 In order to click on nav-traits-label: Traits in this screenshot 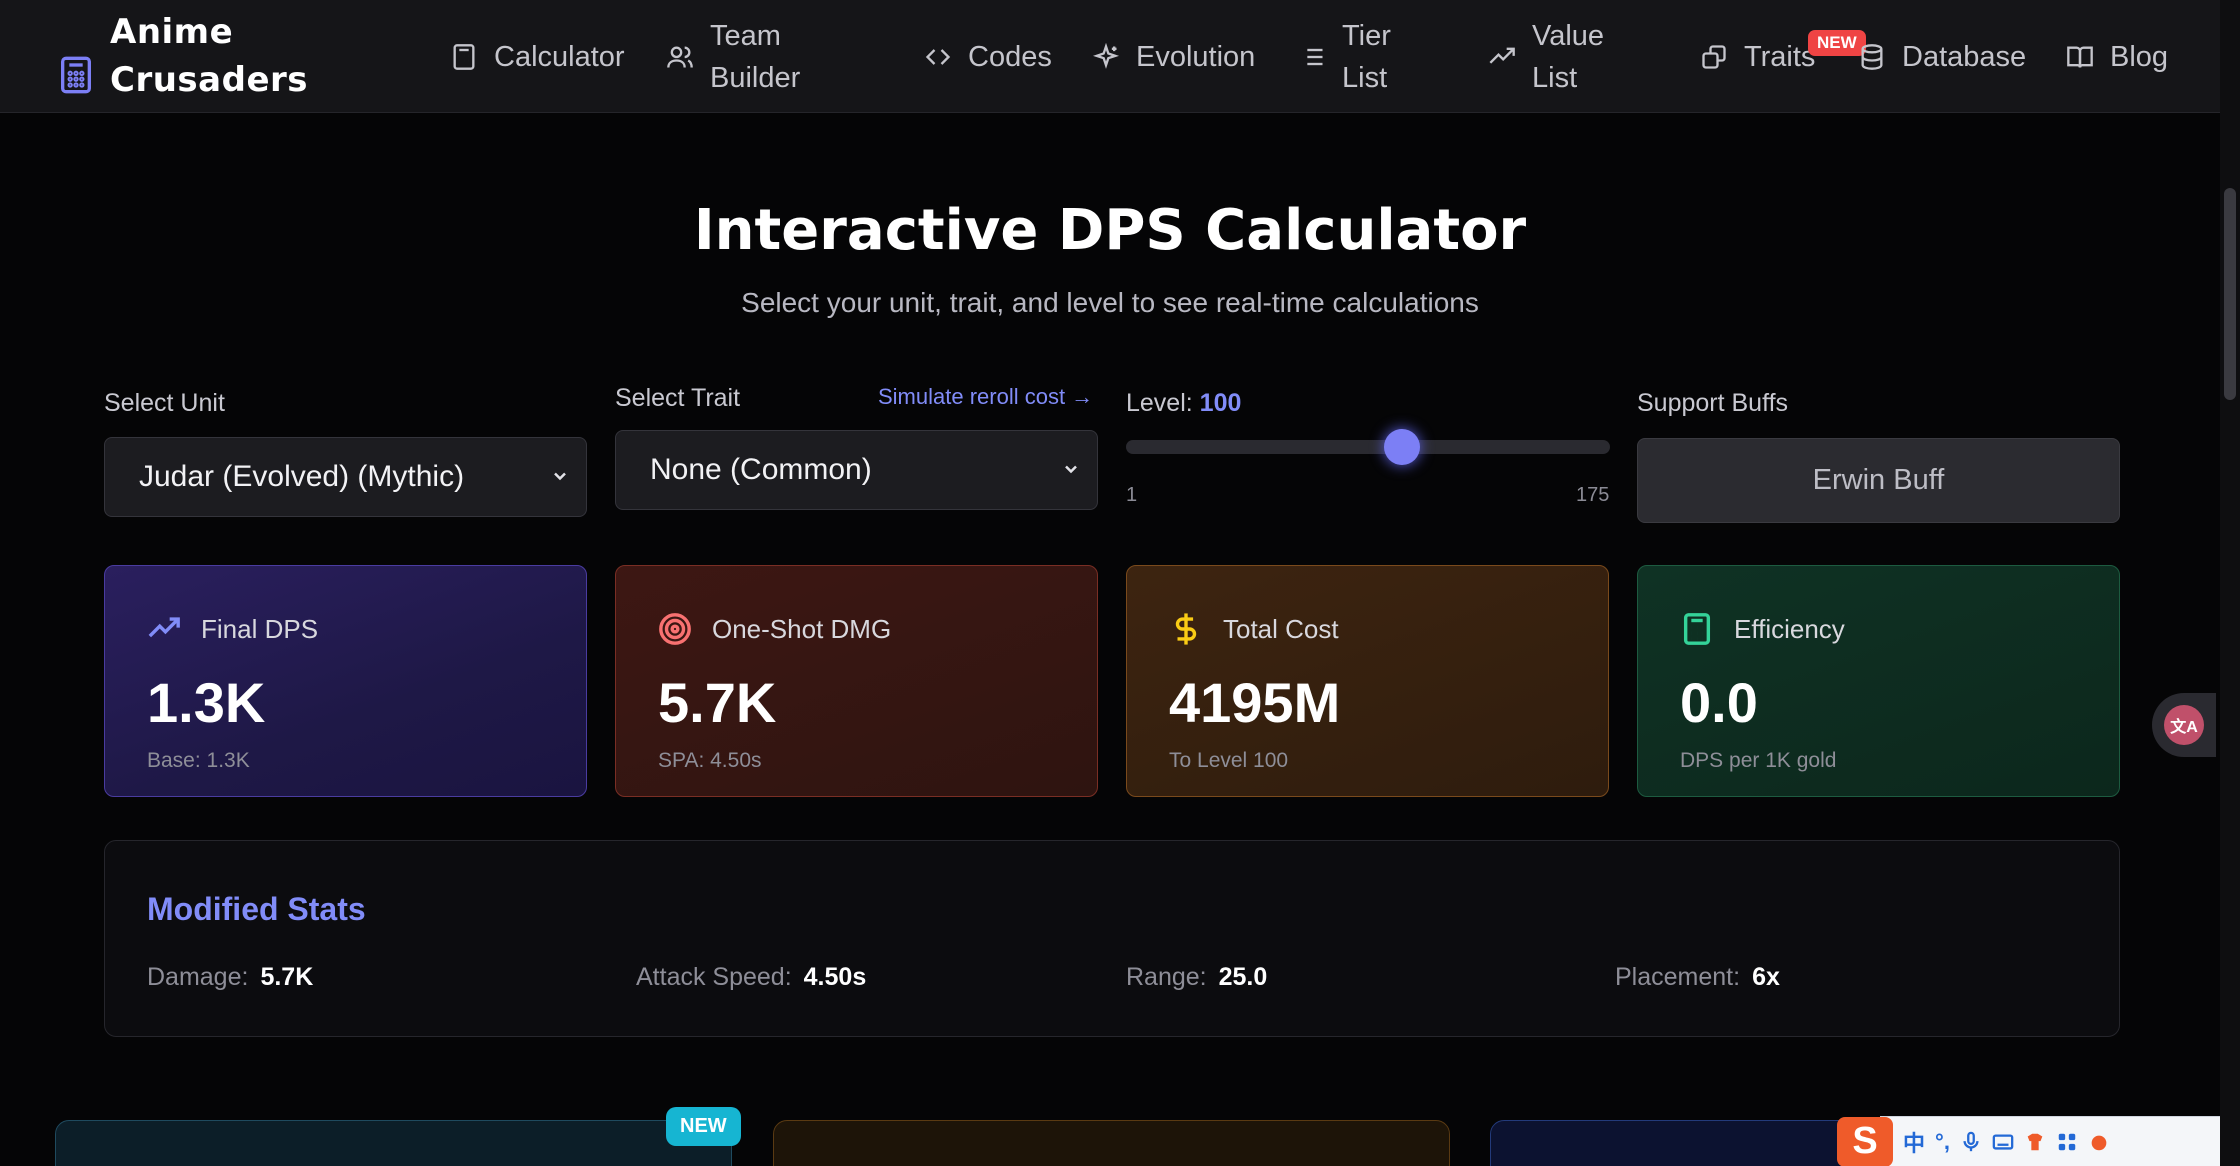, I will do `click(1780, 56)`.